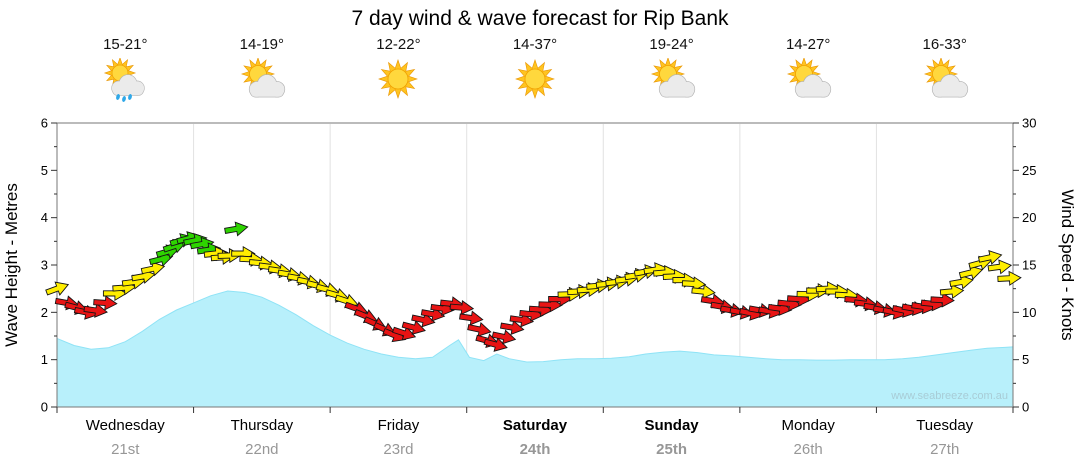 This screenshot has width=1080, height=475. Describe the element at coordinates (671, 44) in the screenshot. I see `day-temp-range: 19-24°` at that location.